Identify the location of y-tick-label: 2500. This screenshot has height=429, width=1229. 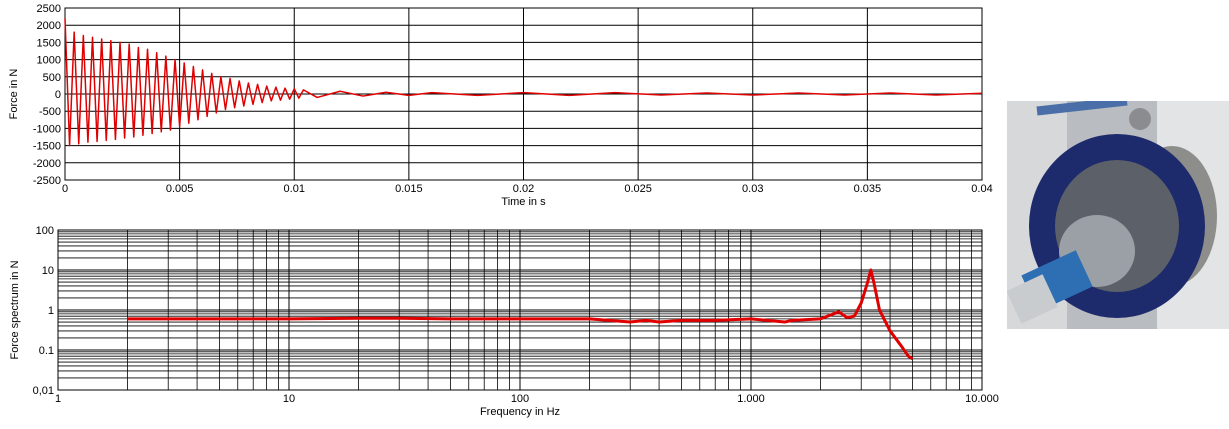
(49, 9).